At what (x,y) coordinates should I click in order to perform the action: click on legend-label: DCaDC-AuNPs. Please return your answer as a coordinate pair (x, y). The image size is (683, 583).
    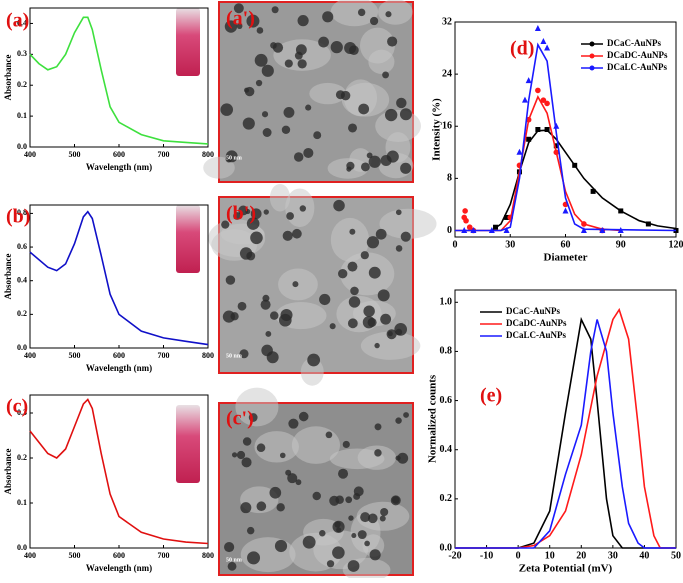
    Looking at the image, I should click on (536, 323).